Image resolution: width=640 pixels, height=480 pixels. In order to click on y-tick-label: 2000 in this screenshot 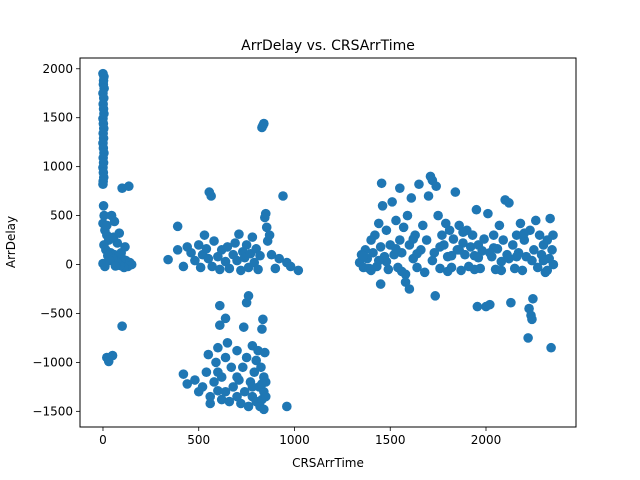, I will do `click(57, 69)`.